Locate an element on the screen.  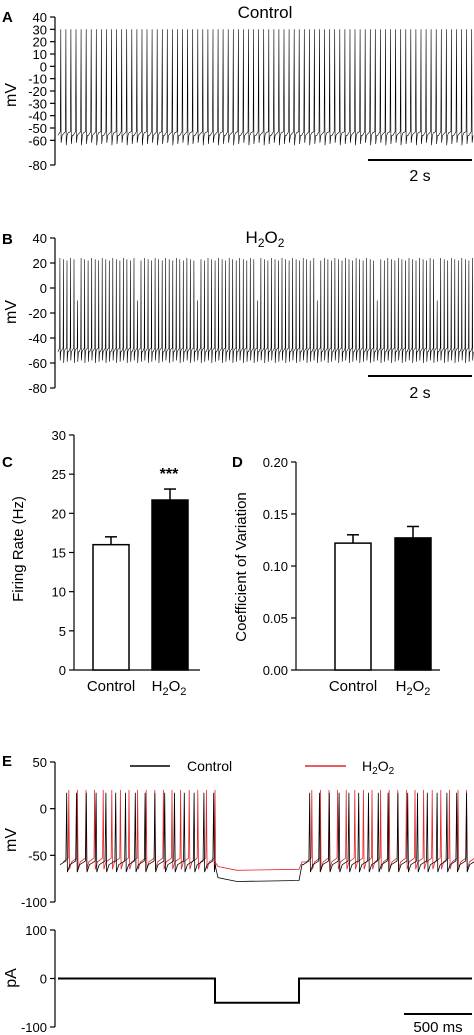
panel-c-xlabel-h2o2: H2O2 is located at coordinates (169, 688).